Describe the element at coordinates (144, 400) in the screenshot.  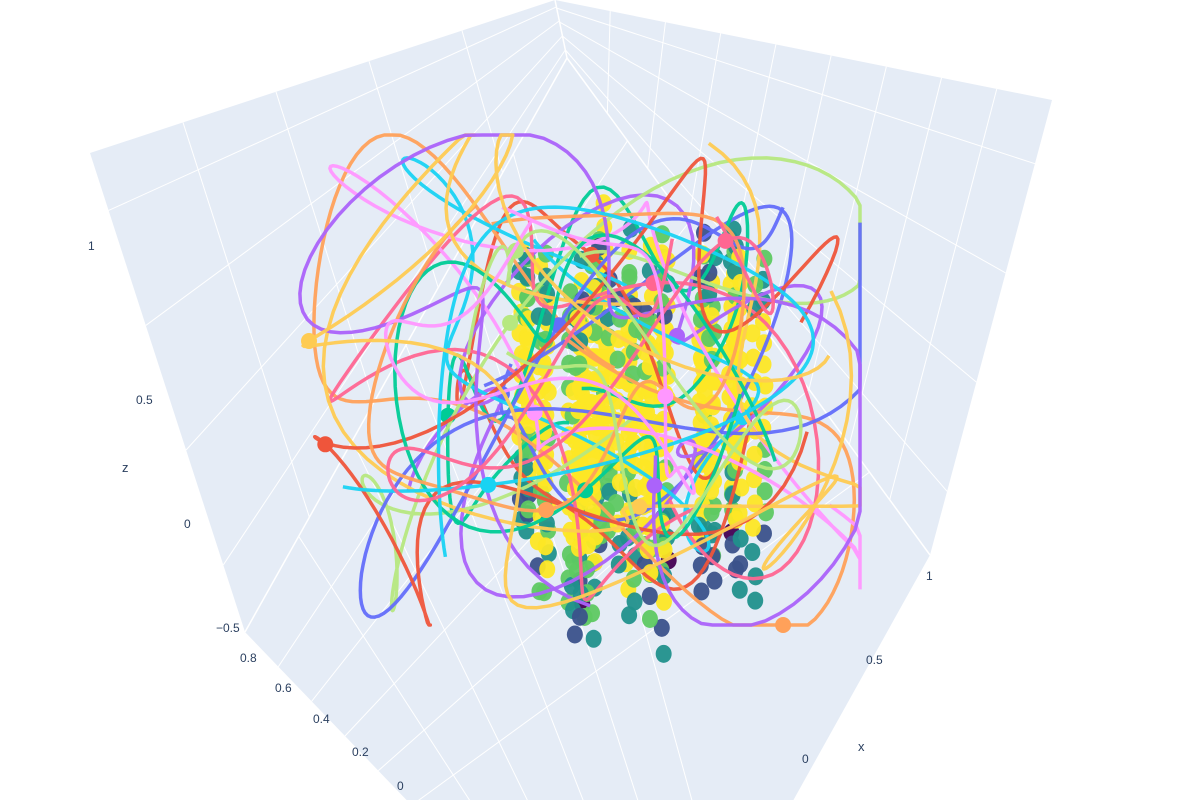
I see `z-tick-label: 0.5` at that location.